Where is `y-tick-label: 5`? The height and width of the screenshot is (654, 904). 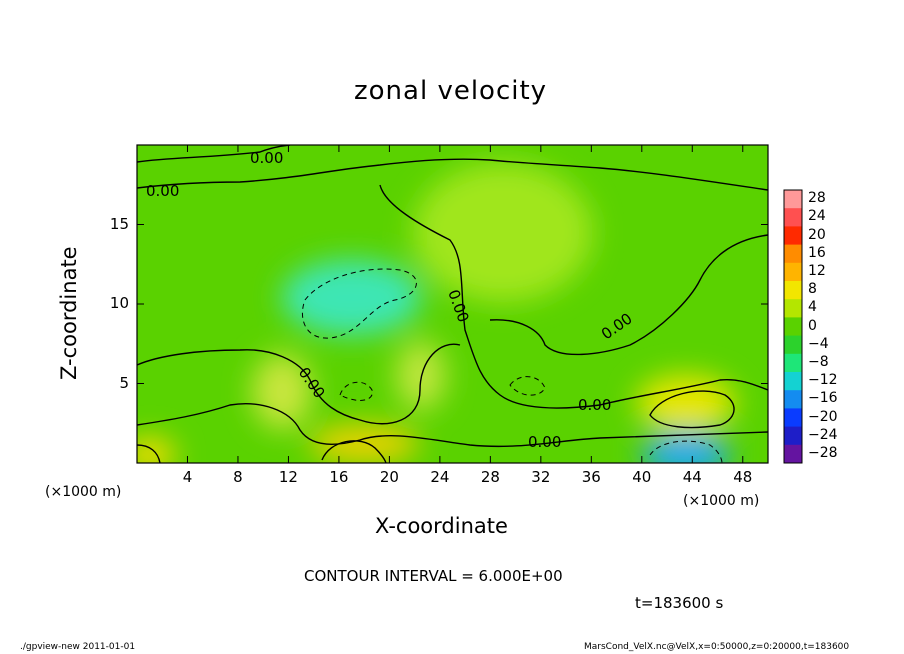 y-tick-label: 5 is located at coordinates (124, 382).